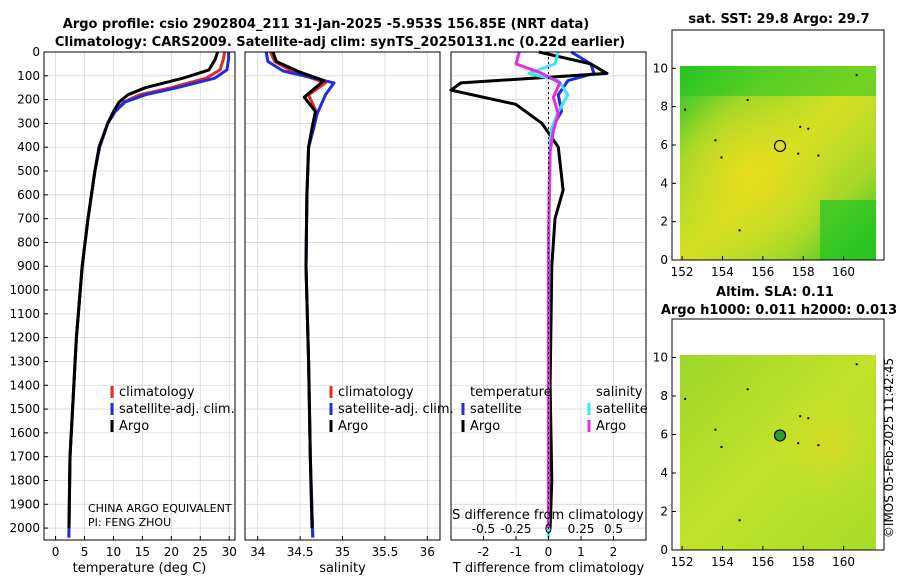 This screenshot has height=580, width=900. Describe the element at coordinates (427, 552) in the screenshot. I see `sal-xtick-label-4: 36` at that location.